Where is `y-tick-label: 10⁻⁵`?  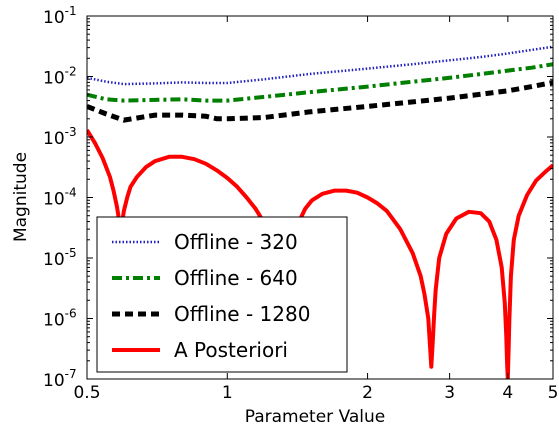 y-tick-label: 10⁻⁵ is located at coordinates (60, 258).